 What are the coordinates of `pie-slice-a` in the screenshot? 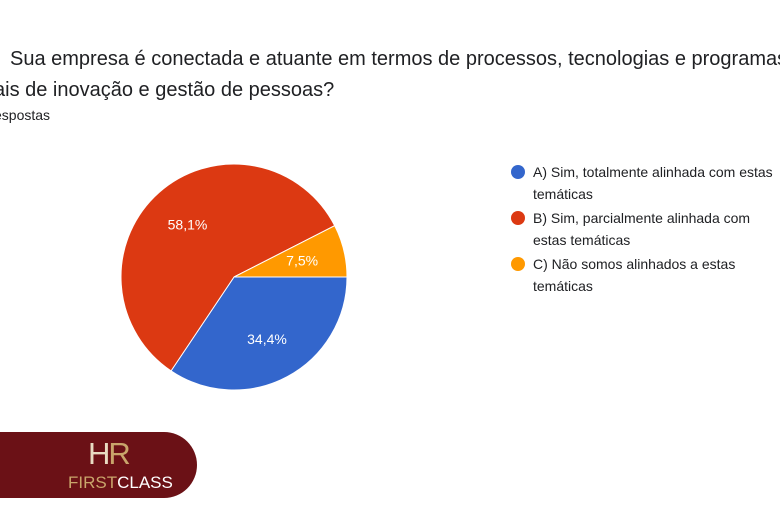 It's located at (259, 333).